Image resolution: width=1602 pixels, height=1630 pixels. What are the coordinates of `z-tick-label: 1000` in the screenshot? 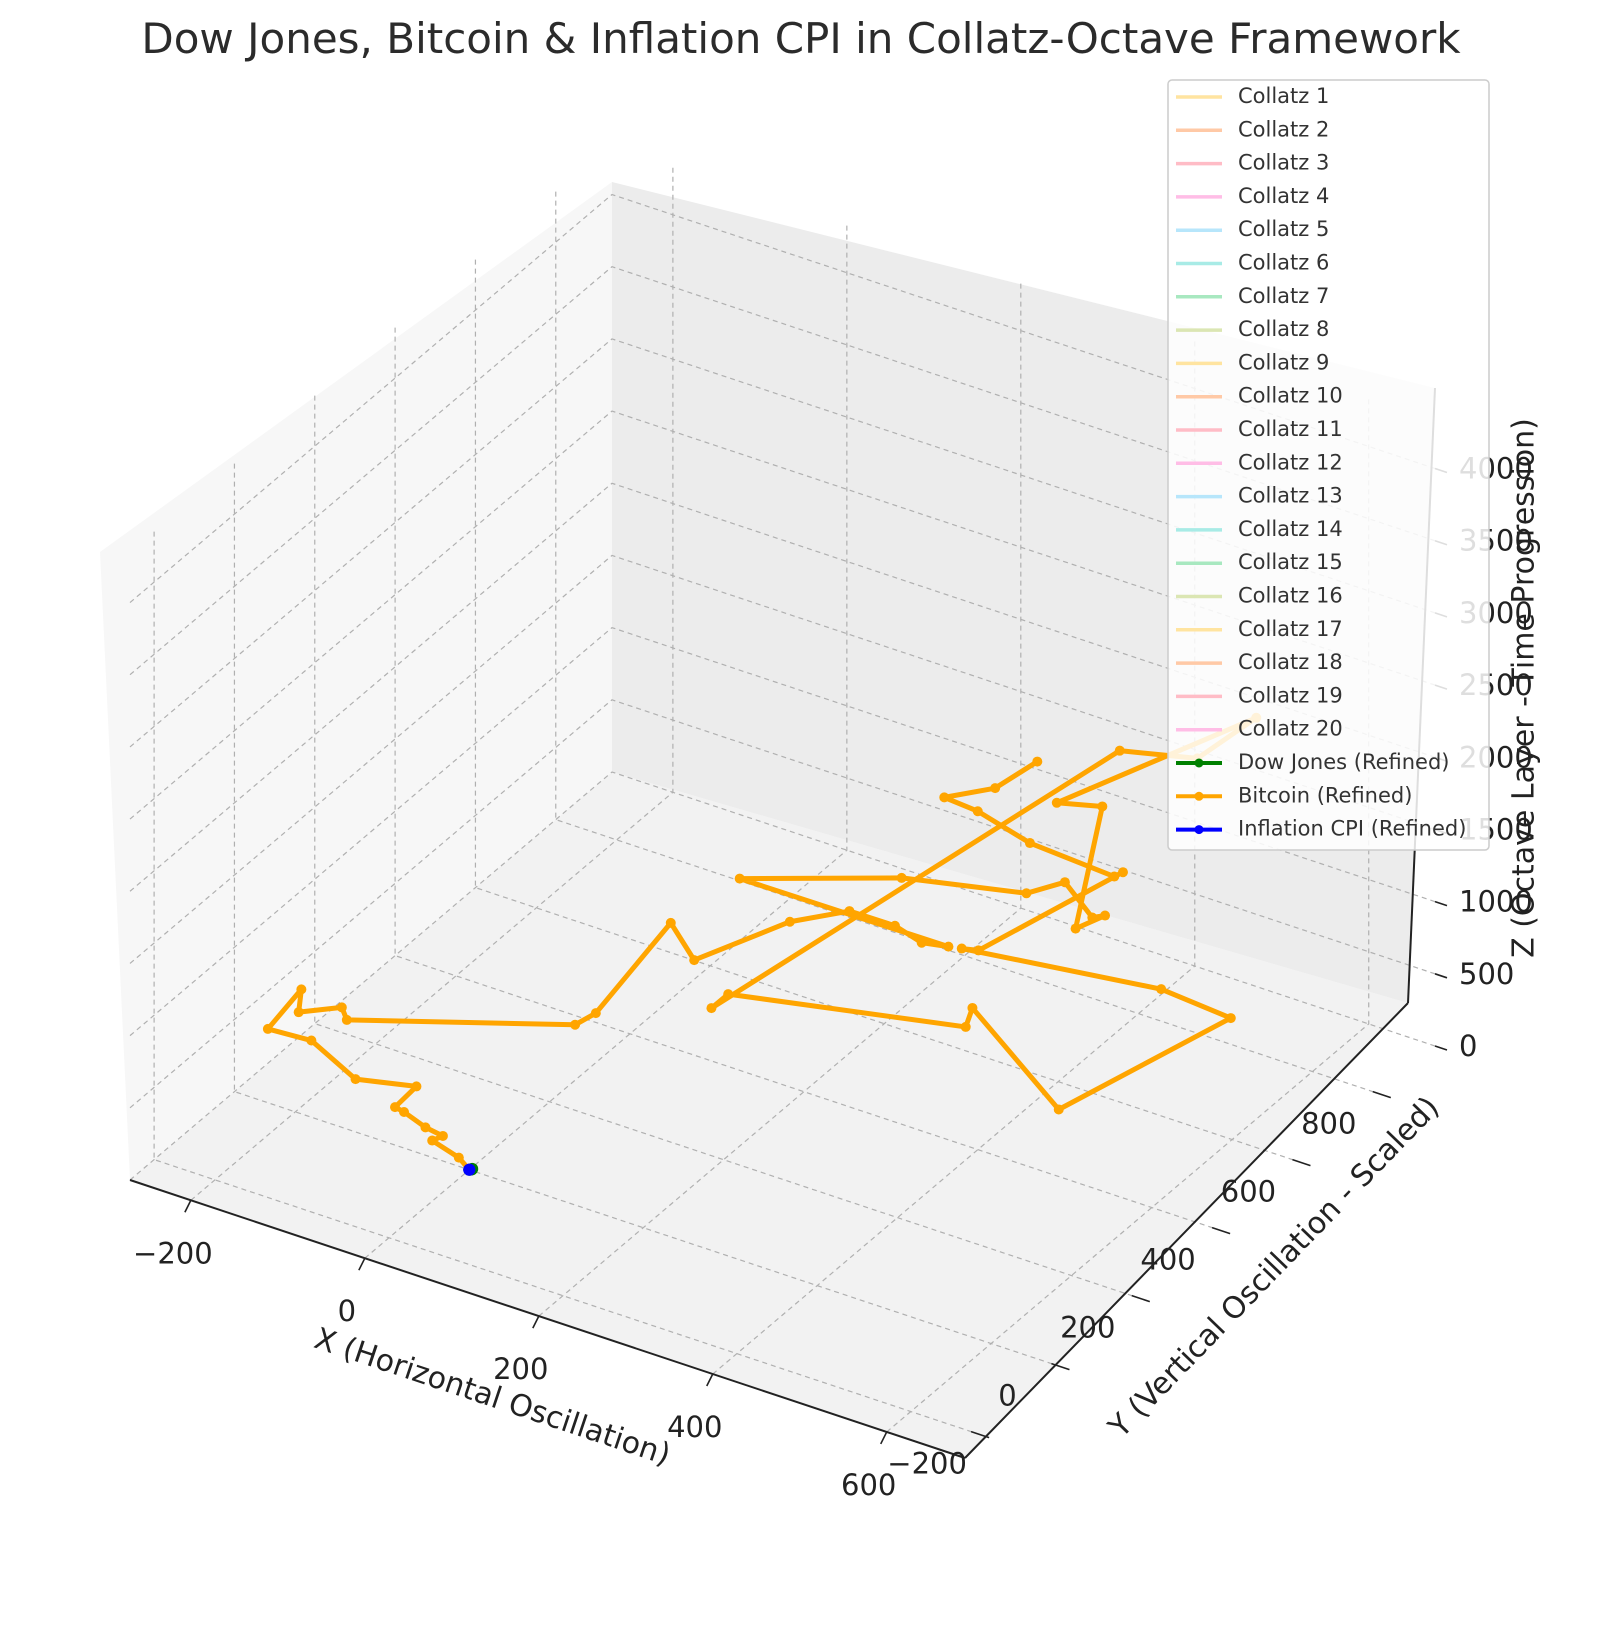 It's located at (1496, 902).